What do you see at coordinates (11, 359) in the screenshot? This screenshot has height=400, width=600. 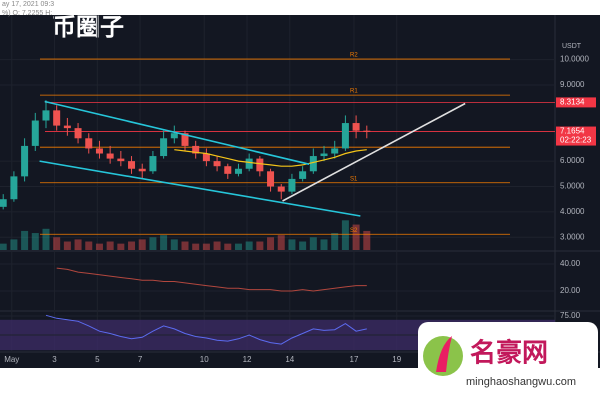 I see `x-tick-label: May` at bounding box center [11, 359].